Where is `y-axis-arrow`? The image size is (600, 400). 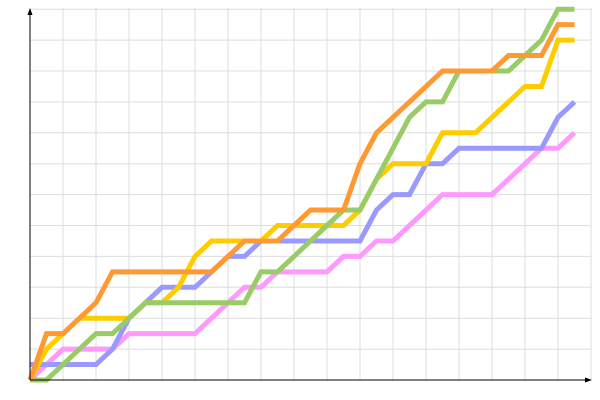
y-axis-arrow is located at coordinates (30, 11).